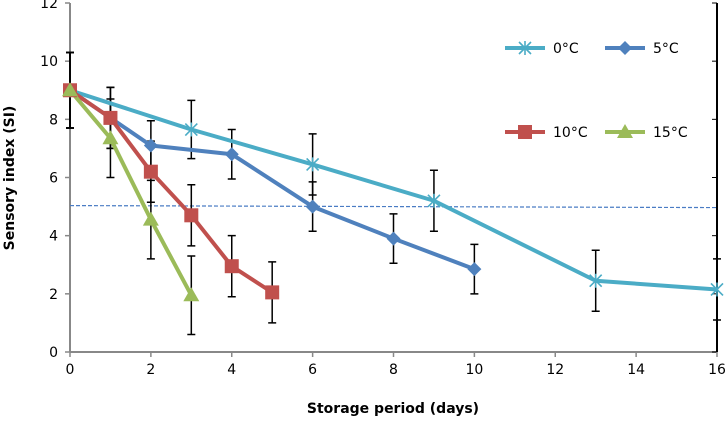 This screenshot has width=726, height=422. What do you see at coordinates (666, 49) in the screenshot?
I see `legend-label-5c: 5°C` at bounding box center [666, 49].